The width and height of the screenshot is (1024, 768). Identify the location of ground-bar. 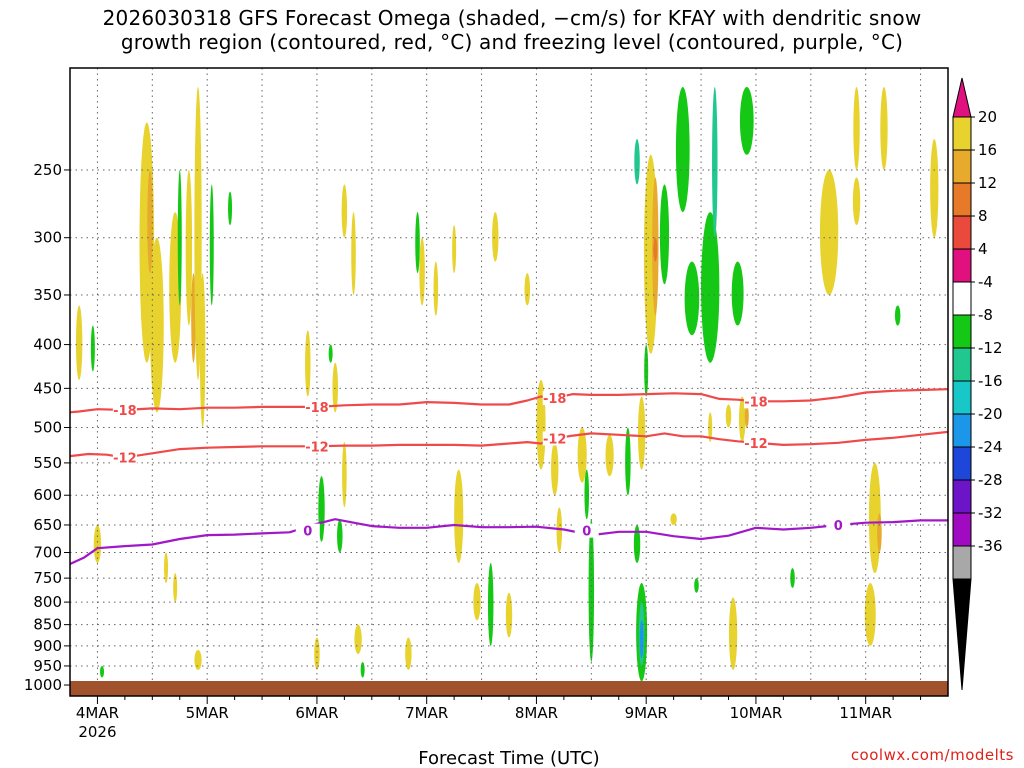
(509, 688).